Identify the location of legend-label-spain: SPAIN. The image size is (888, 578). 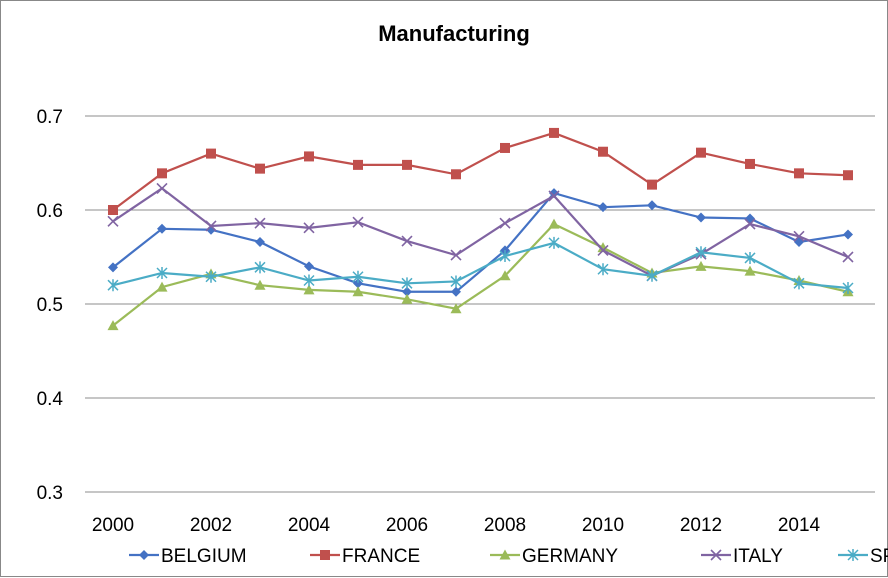
(879, 556).